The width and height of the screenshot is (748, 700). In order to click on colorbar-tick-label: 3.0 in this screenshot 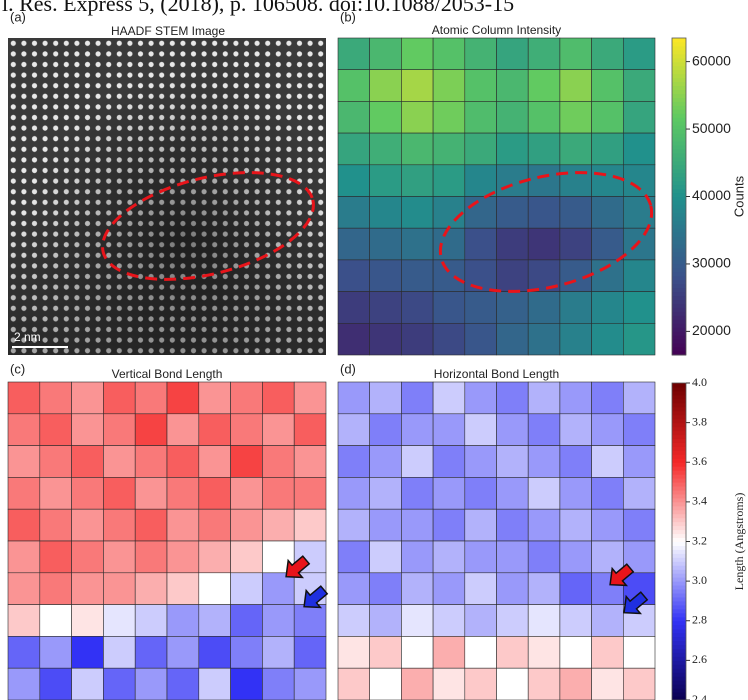, I will do `click(699, 580)`.